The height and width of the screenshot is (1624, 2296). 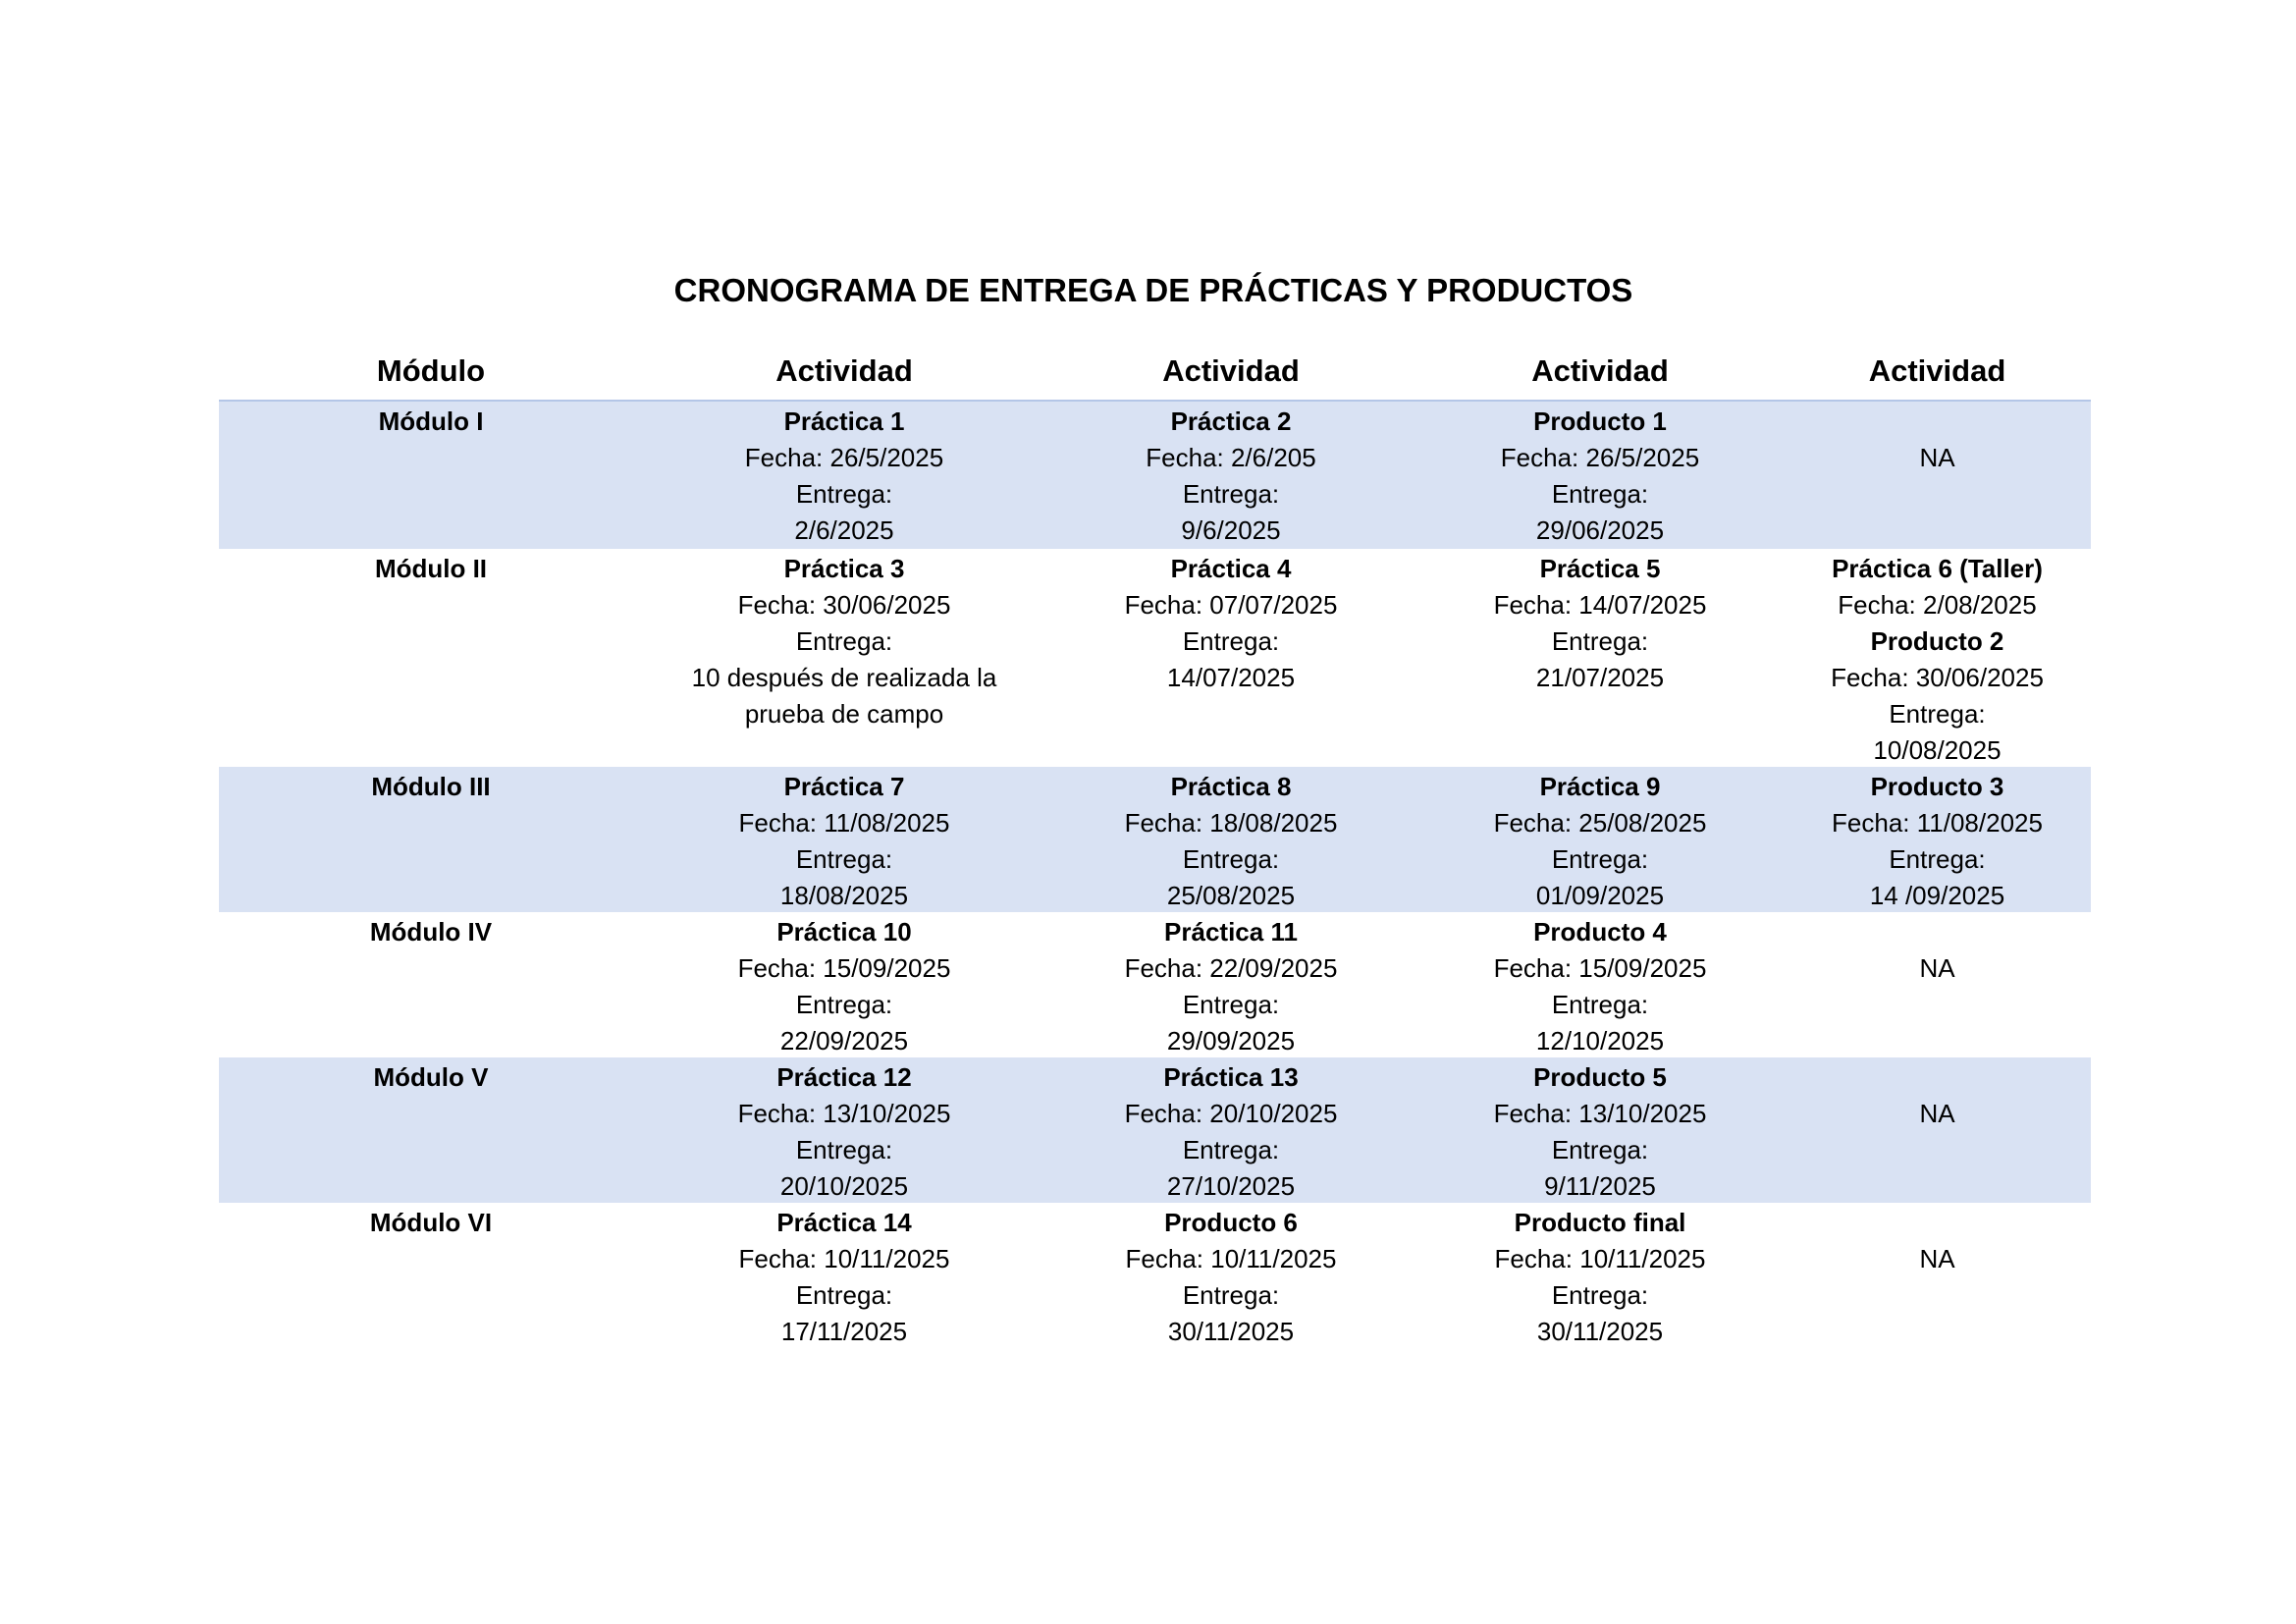 What do you see at coordinates (1231, 530) in the screenshot?
I see `activity-detail: 9/6/2025` at bounding box center [1231, 530].